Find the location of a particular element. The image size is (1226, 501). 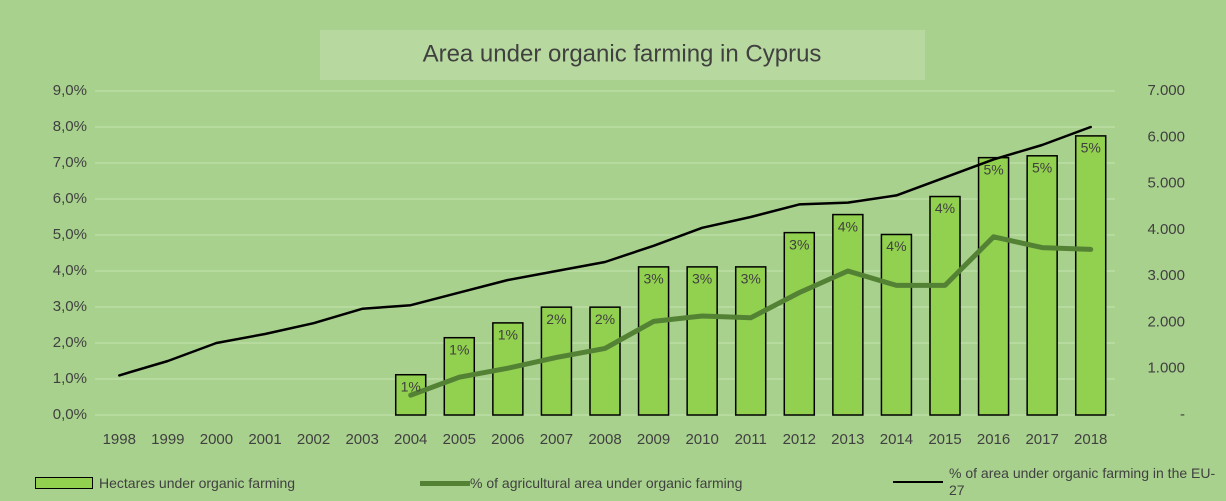

x-tick-label: 2018 is located at coordinates (1090, 439).